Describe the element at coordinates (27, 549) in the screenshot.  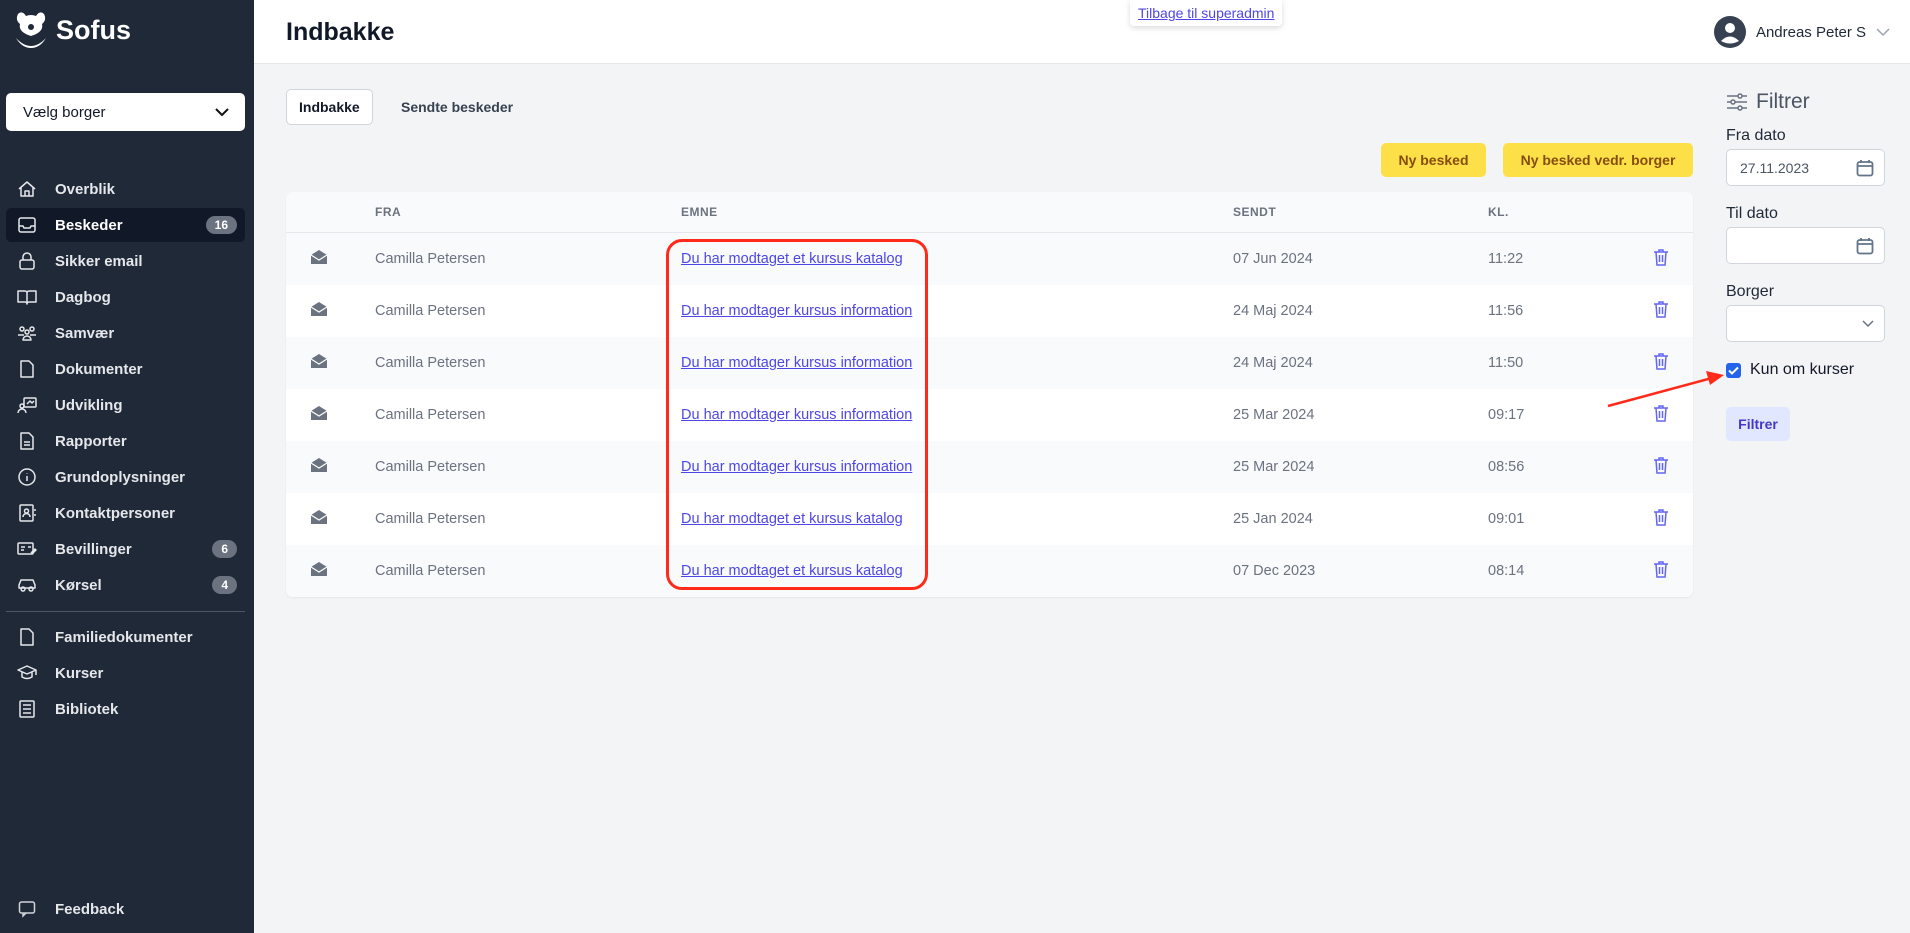
I see `grant-icon` at that location.